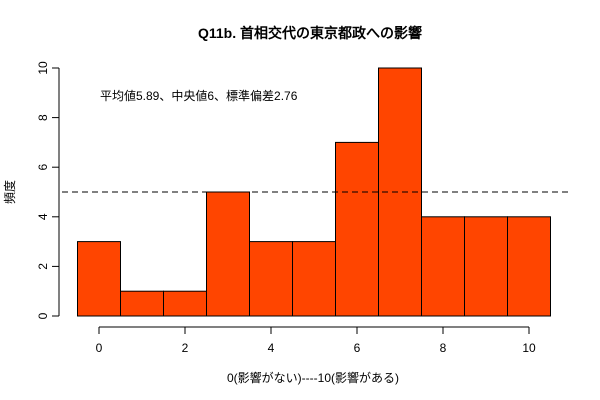 This screenshot has height=400, width=600. What do you see at coordinates (43, 216) in the screenshot?
I see `y-tick-label: 4` at bounding box center [43, 216].